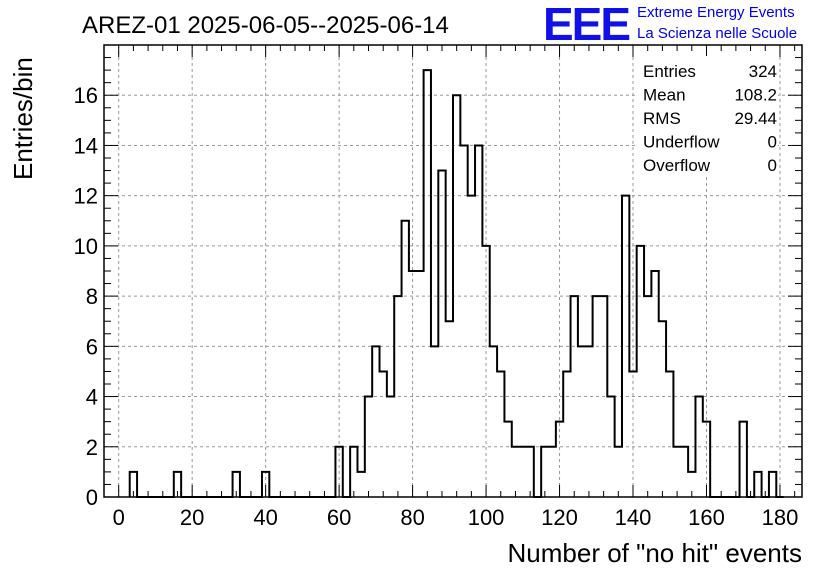 The height and width of the screenshot is (572, 836). Describe the element at coordinates (86, 246) in the screenshot. I see `y-tick-label: 10` at that location.